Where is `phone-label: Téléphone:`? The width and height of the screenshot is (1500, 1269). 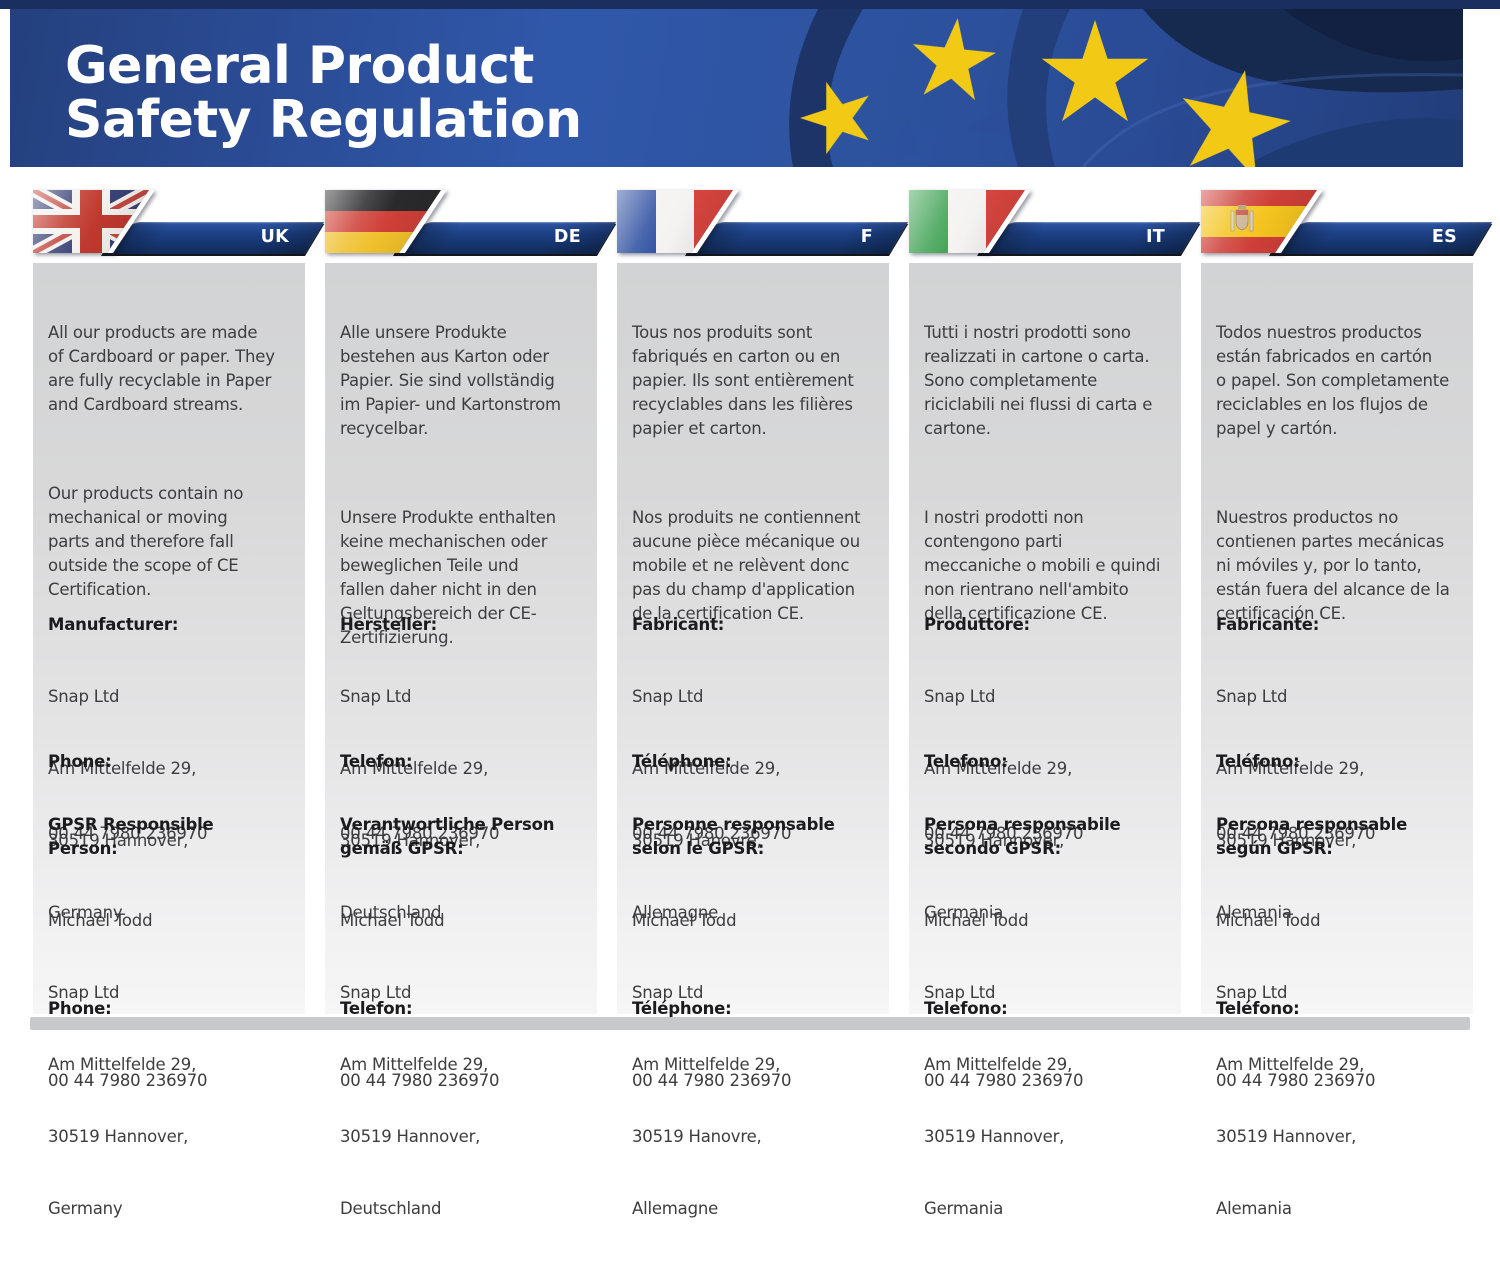
phone-label: Téléphone: is located at coordinates (682, 761).